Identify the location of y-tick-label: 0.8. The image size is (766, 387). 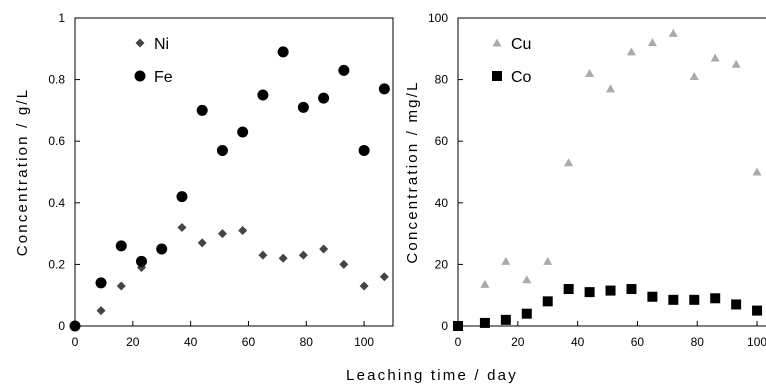
(56, 80).